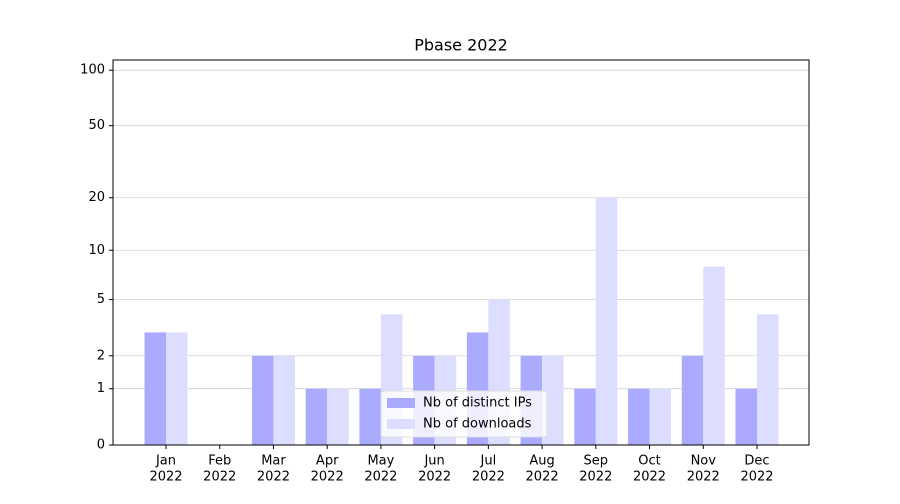  What do you see at coordinates (101, 355) in the screenshot?
I see `y-tick-label: 2` at bounding box center [101, 355].